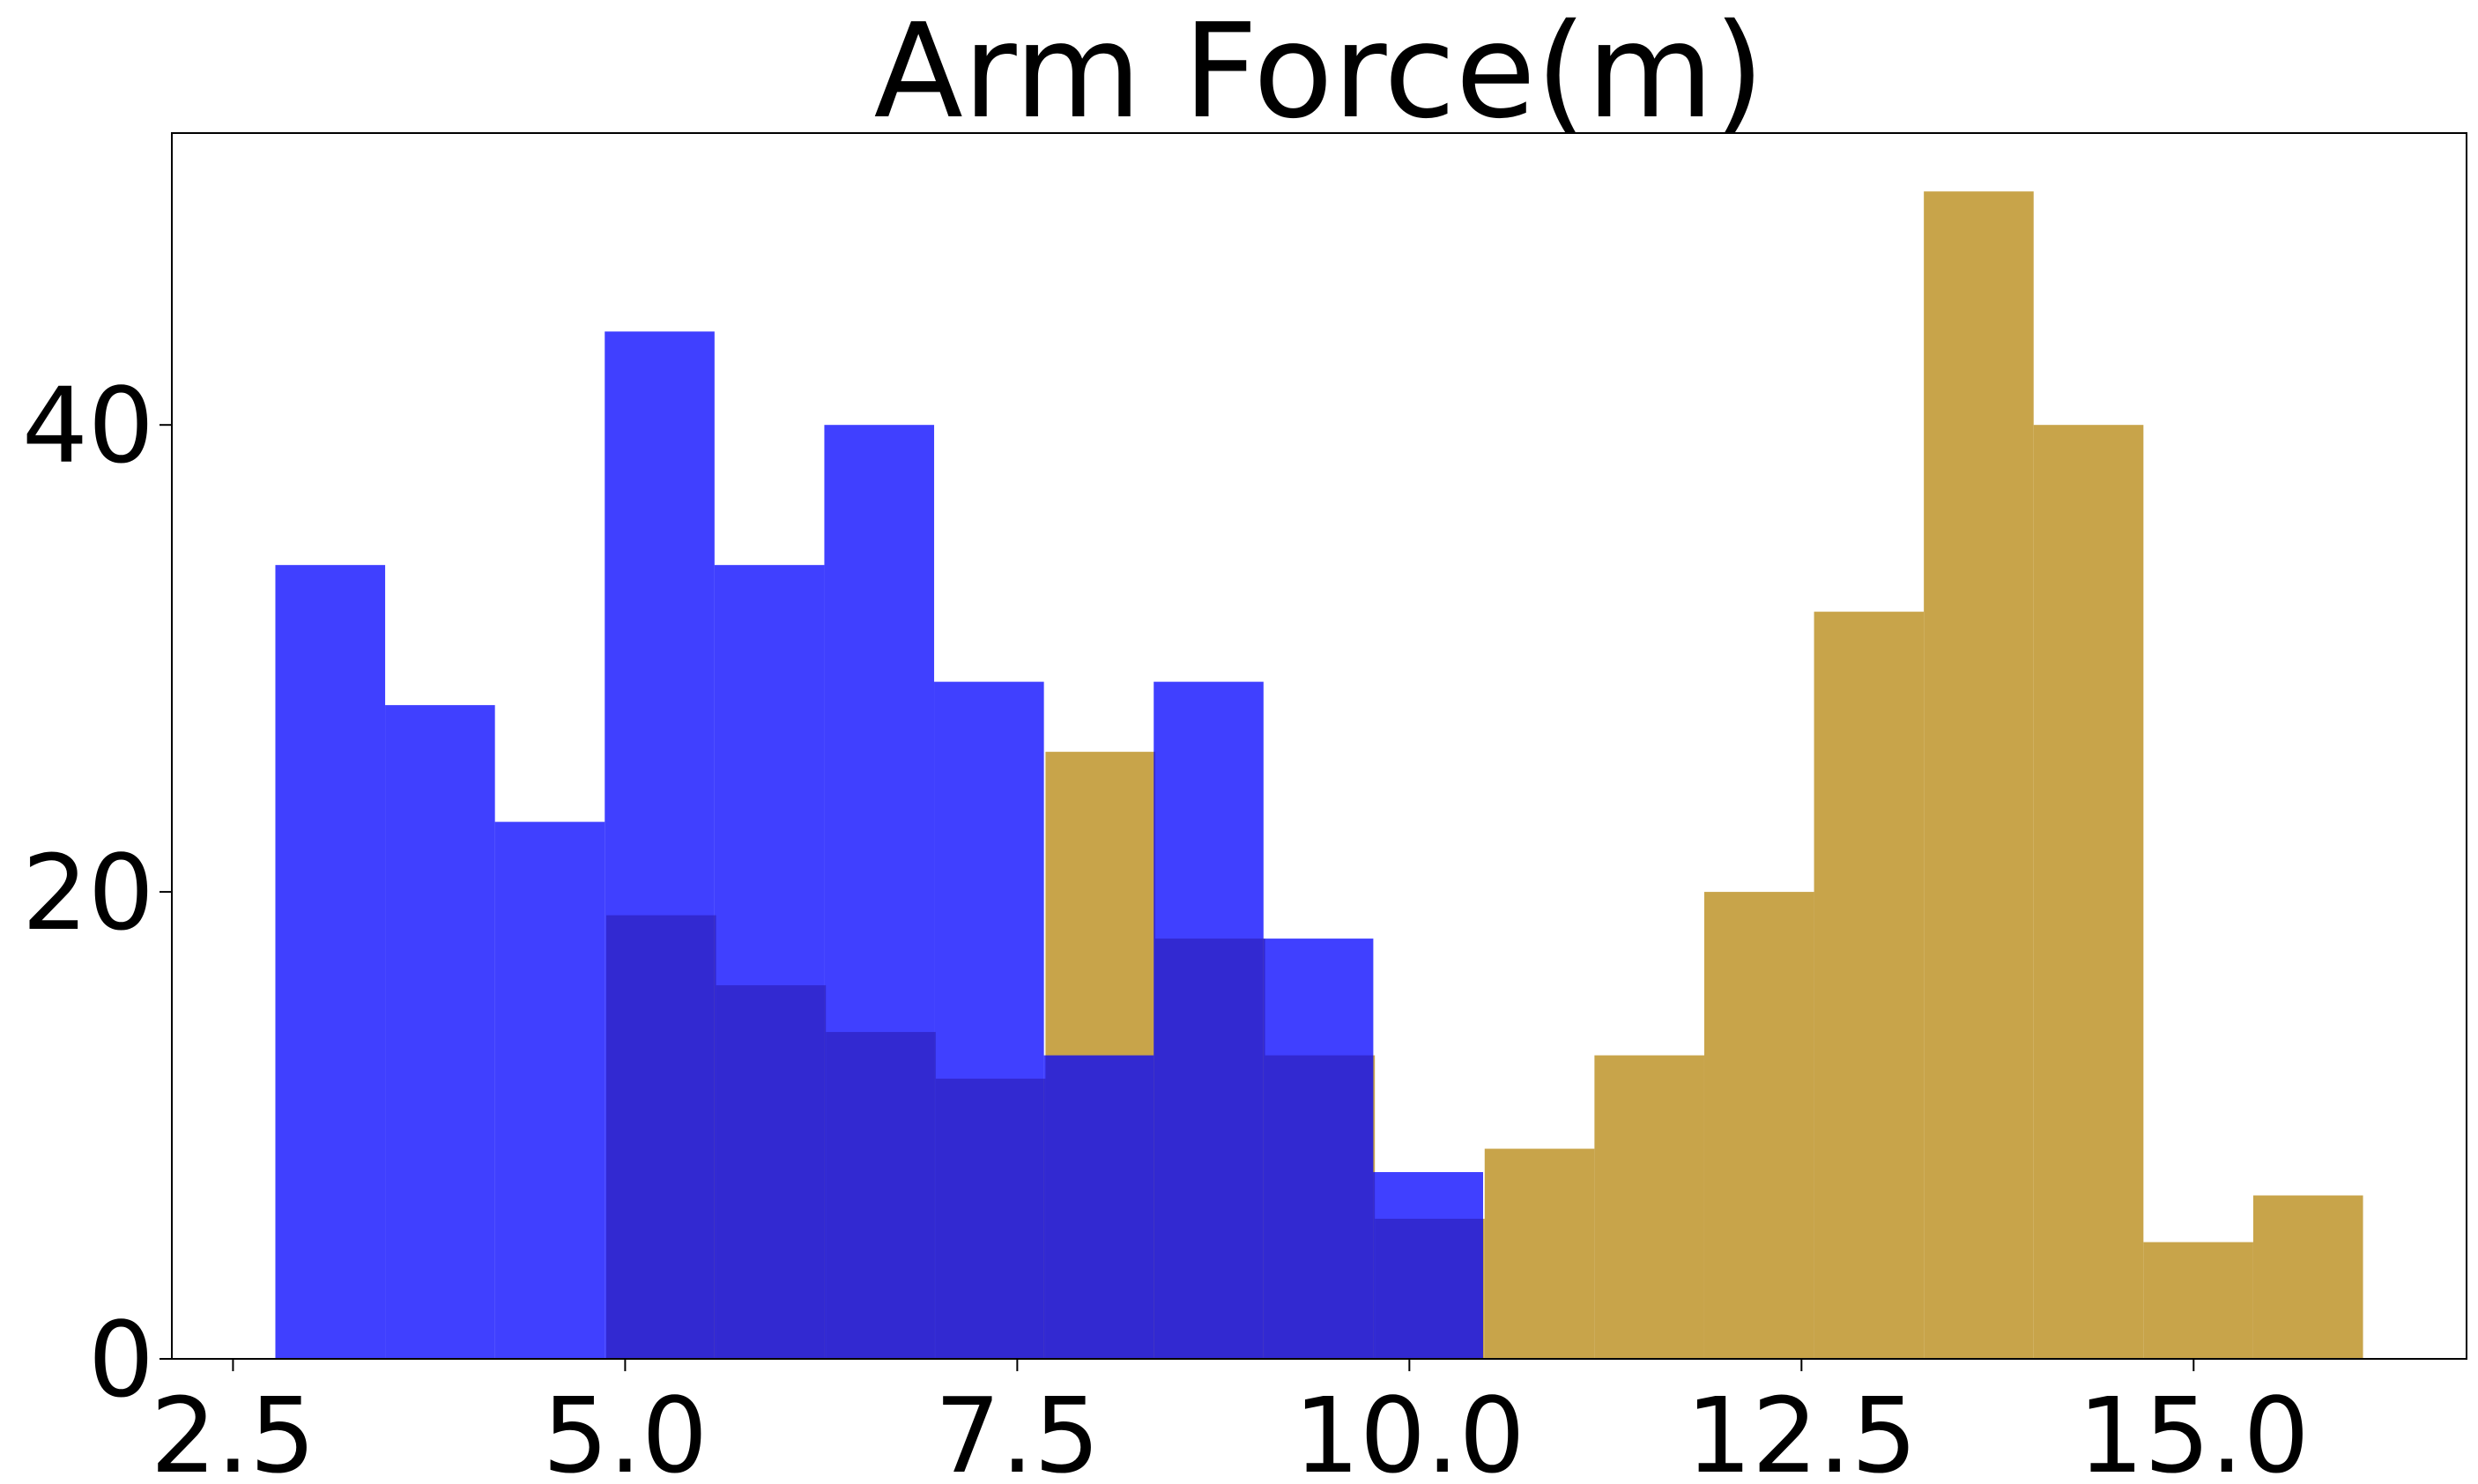 Image resolution: width=2478 pixels, height=1484 pixels. What do you see at coordinates (1802, 1429) in the screenshot?
I see `x-tick-label: 12.5` at bounding box center [1802, 1429].